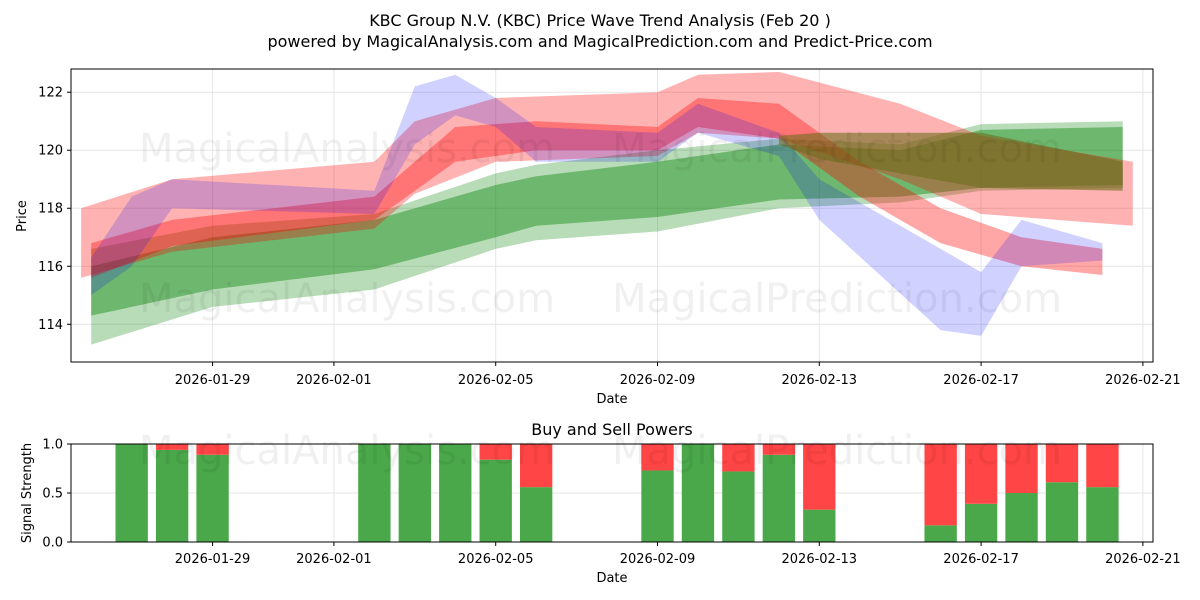 The image size is (1200, 600). Describe the element at coordinates (612, 429) in the screenshot. I see `buy-sell-title: Buy and Sell Powers` at that location.